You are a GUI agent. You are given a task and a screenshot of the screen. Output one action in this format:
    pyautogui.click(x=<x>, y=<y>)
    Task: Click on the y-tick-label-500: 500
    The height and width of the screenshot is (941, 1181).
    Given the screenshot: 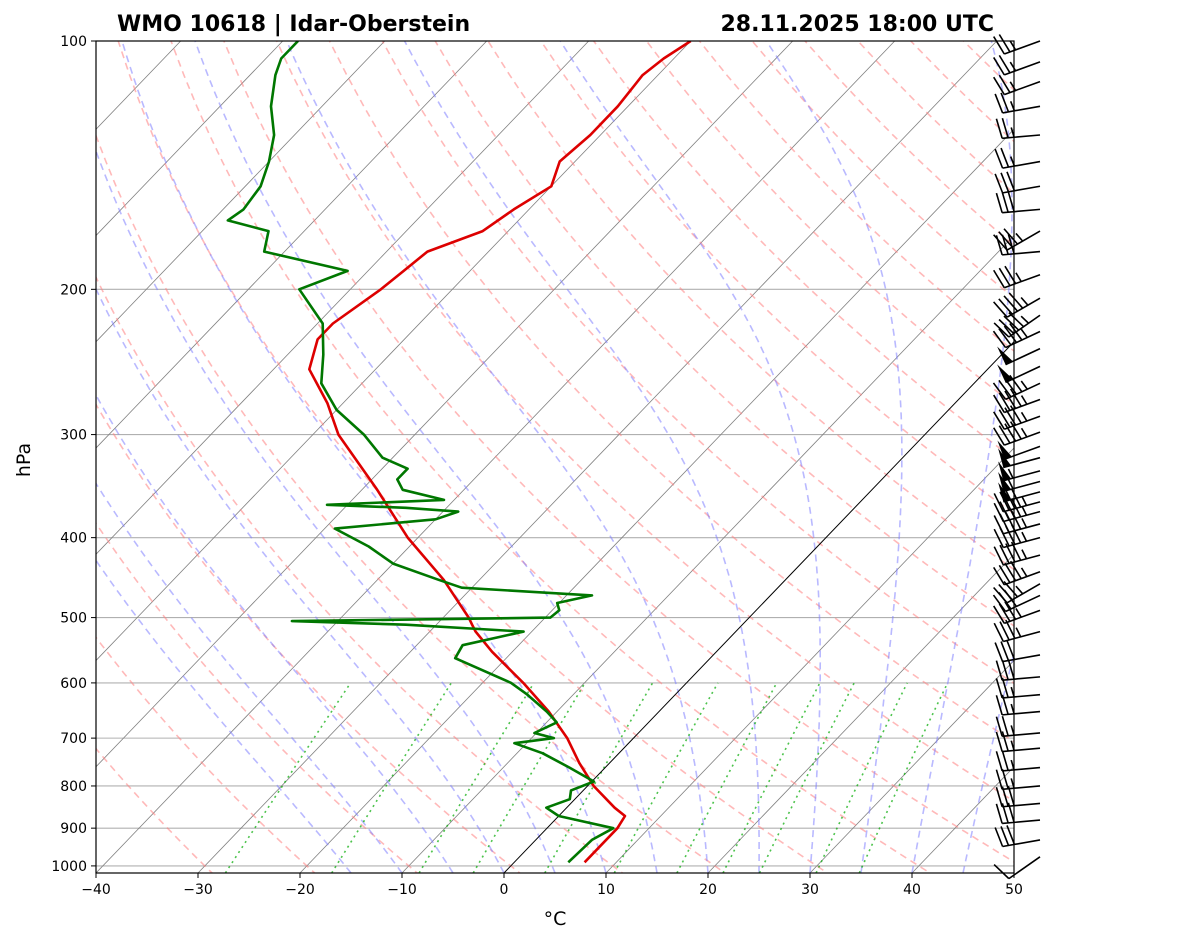 What is the action you would take?
    pyautogui.click(x=73, y=619)
    